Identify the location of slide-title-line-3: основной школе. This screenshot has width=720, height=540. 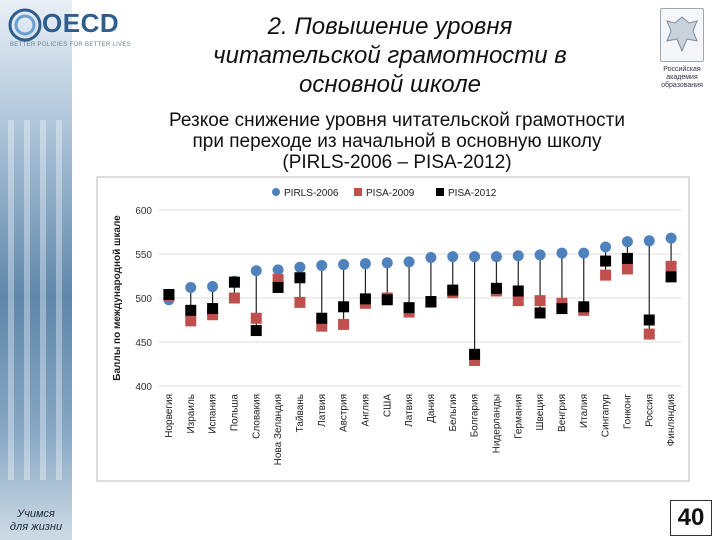
(390, 84).